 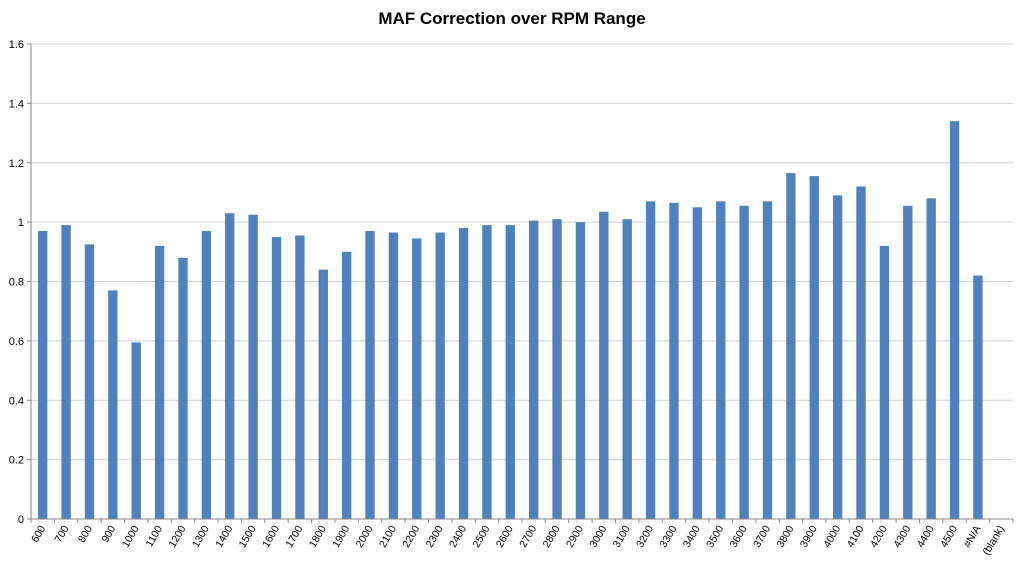 What do you see at coordinates (435, 536) in the screenshot?
I see `x-tick-label: 2300` at bounding box center [435, 536].